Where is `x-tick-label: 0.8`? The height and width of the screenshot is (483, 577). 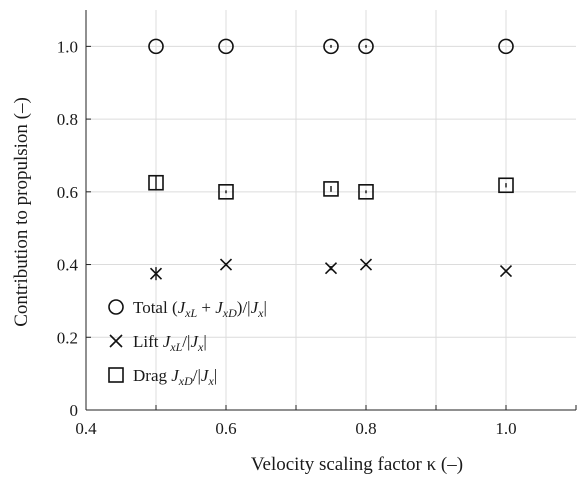
x-tick-label: 0.8 is located at coordinates (365, 428).